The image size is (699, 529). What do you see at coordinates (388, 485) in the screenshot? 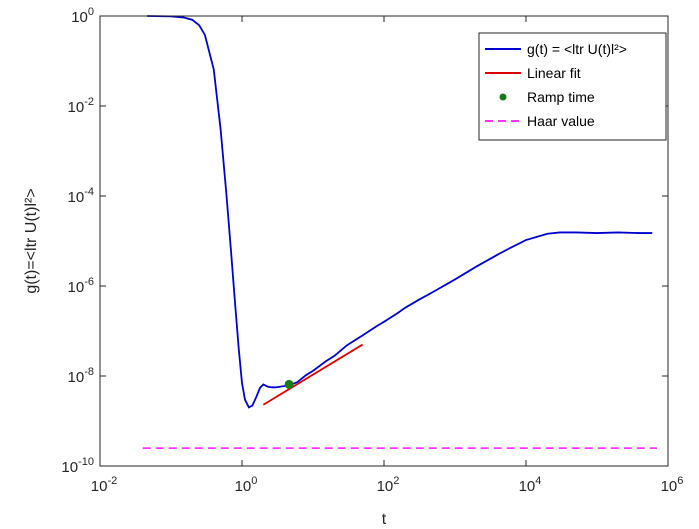
I see `x-tick-label: 10²` at bounding box center [388, 485].